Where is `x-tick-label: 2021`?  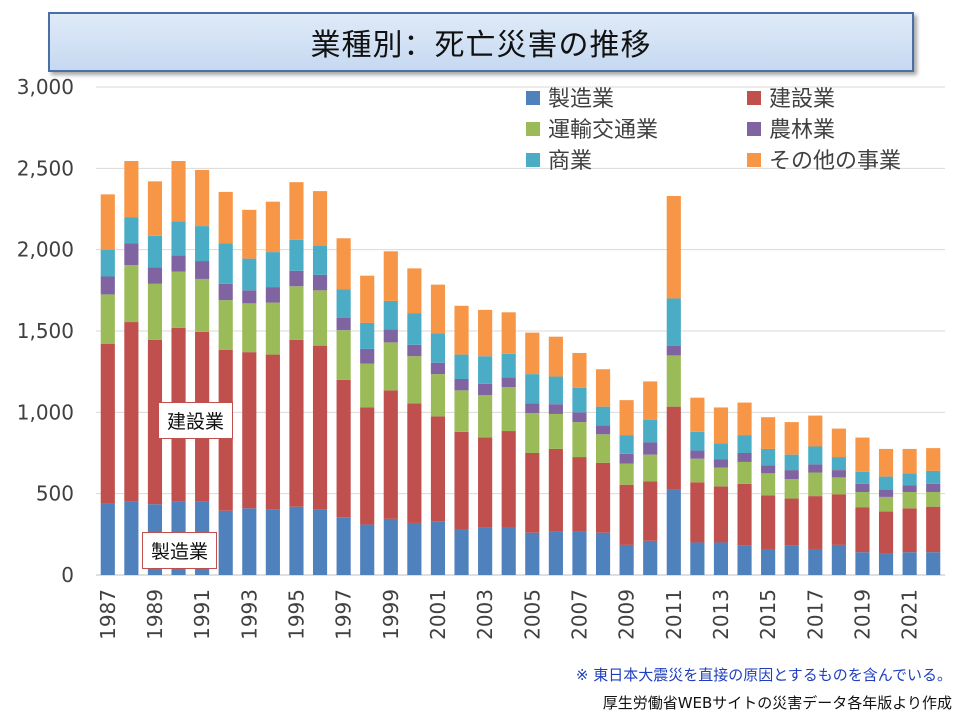
x-tick-label: 2021 is located at coordinates (910, 614).